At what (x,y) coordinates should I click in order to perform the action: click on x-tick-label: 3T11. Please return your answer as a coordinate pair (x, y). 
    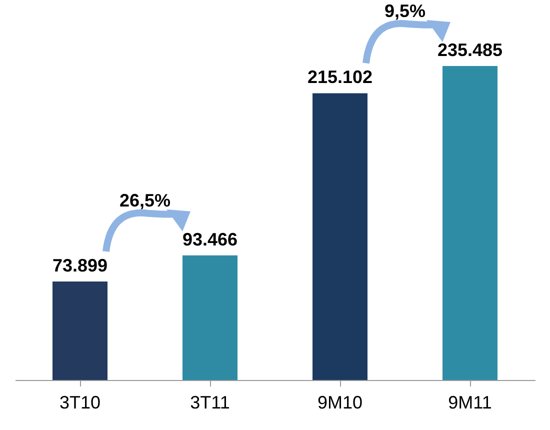
    Looking at the image, I should click on (210, 402).